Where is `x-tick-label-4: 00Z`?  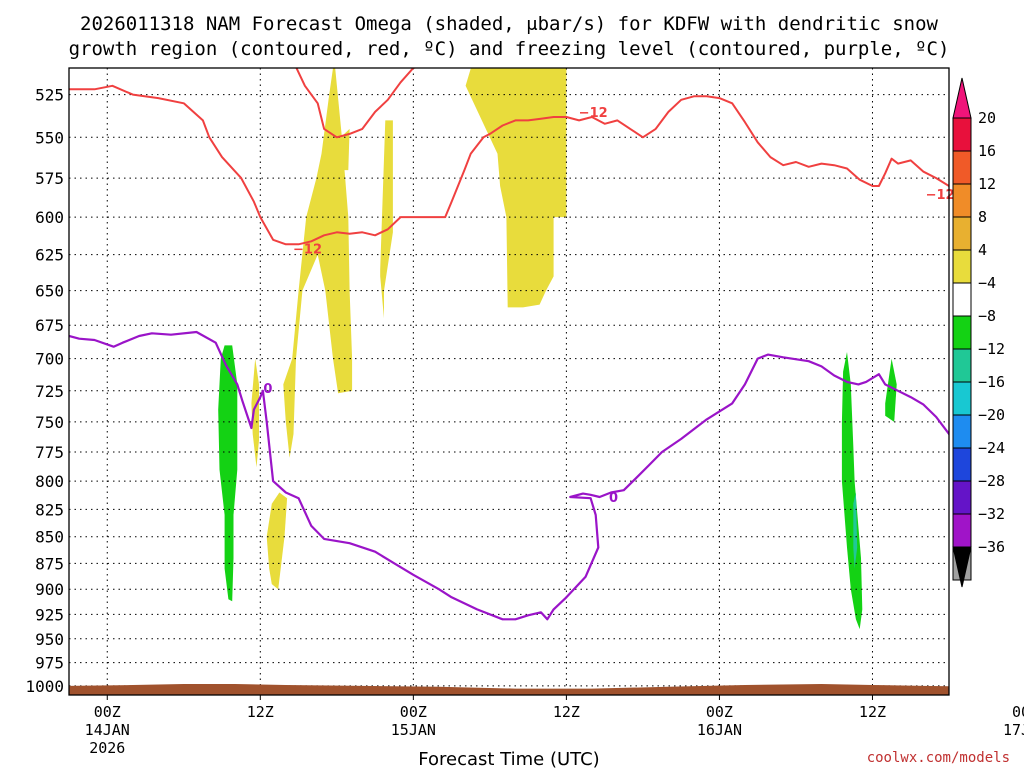
x-tick-label-4: 00Z is located at coordinates (719, 712).